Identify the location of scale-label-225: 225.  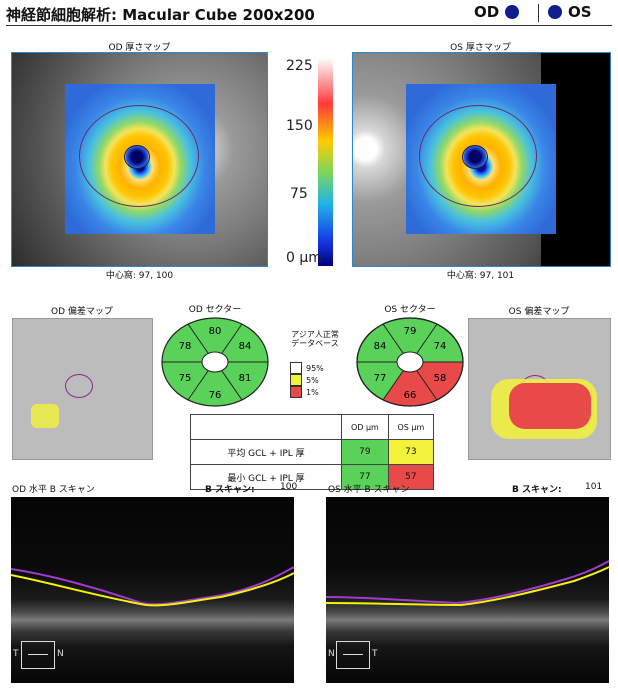
(299, 66).